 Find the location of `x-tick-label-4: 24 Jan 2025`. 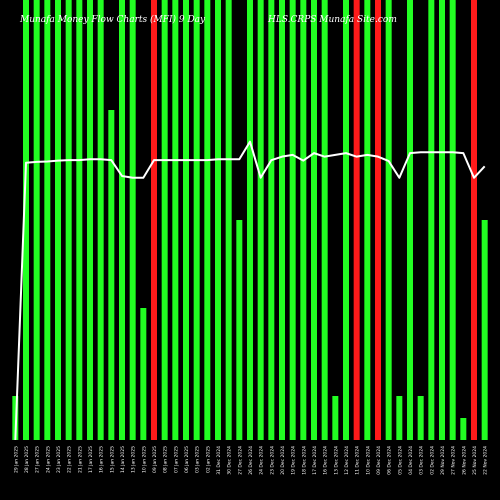

x-tick-label-4: 24 Jan 2025 is located at coordinates (48, 459).